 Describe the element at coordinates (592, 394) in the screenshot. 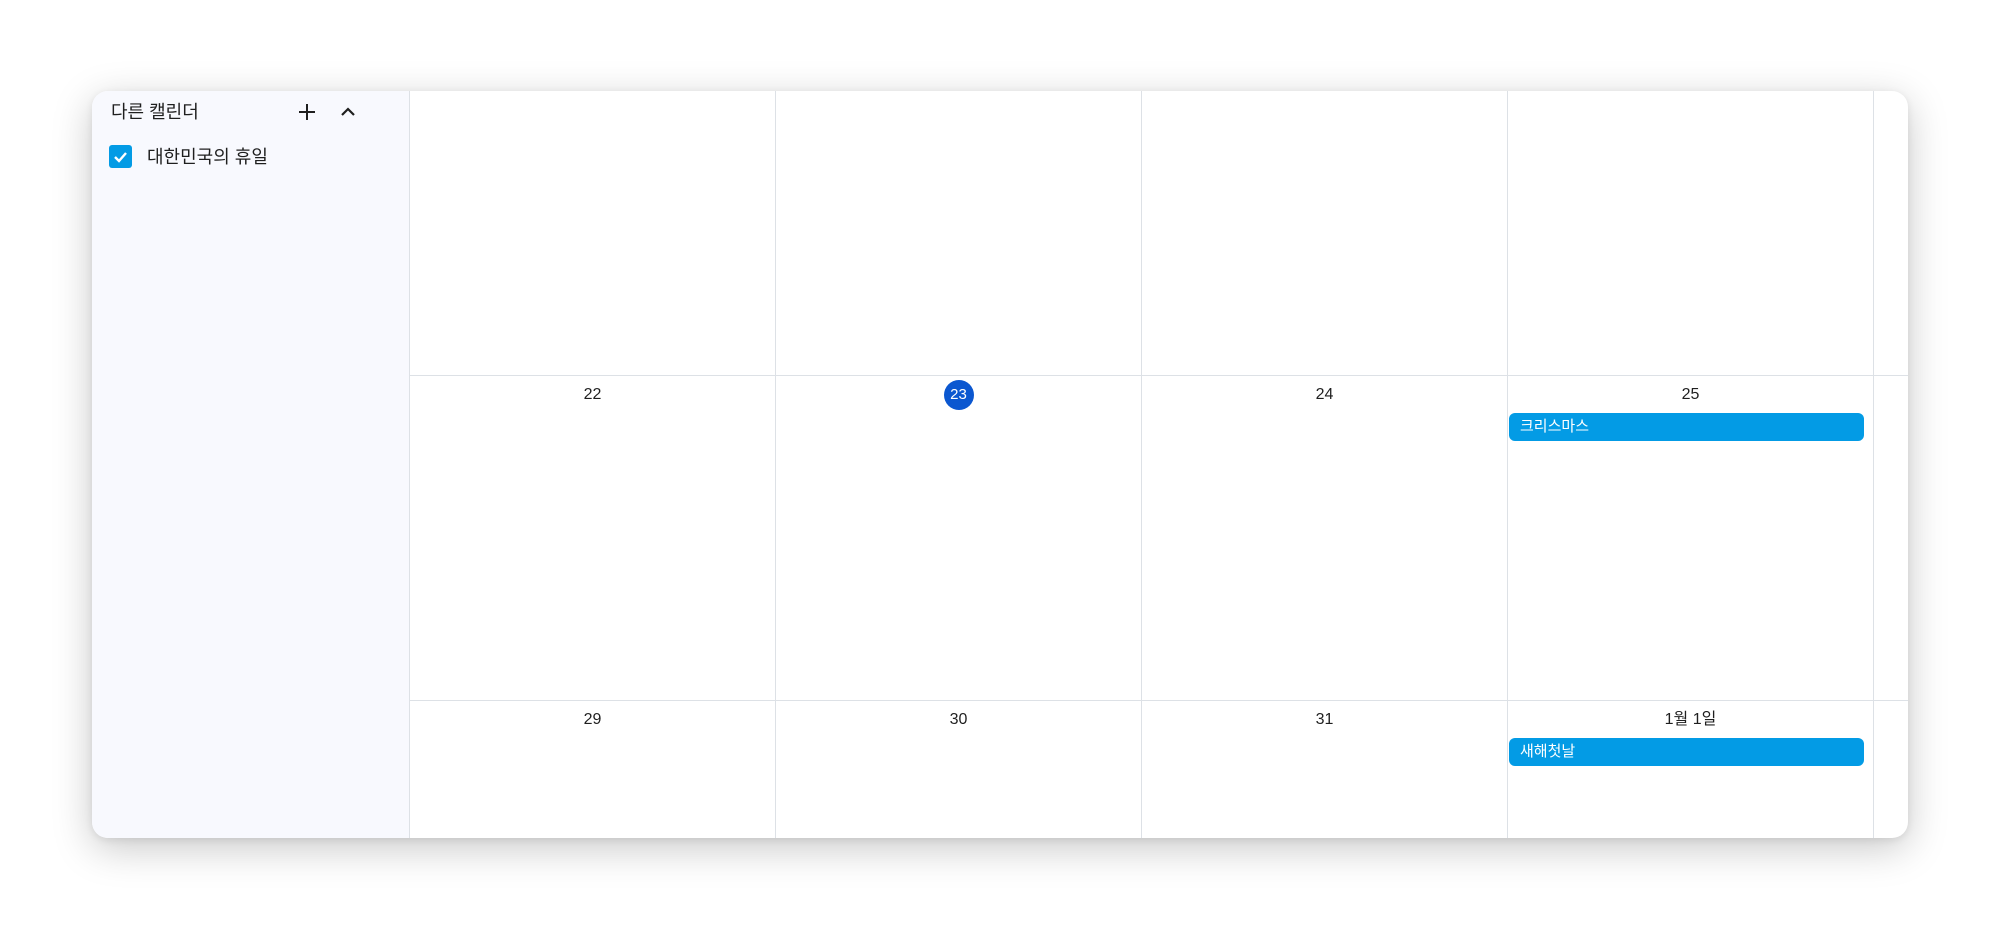

I see `day-cell-date: 22` at that location.